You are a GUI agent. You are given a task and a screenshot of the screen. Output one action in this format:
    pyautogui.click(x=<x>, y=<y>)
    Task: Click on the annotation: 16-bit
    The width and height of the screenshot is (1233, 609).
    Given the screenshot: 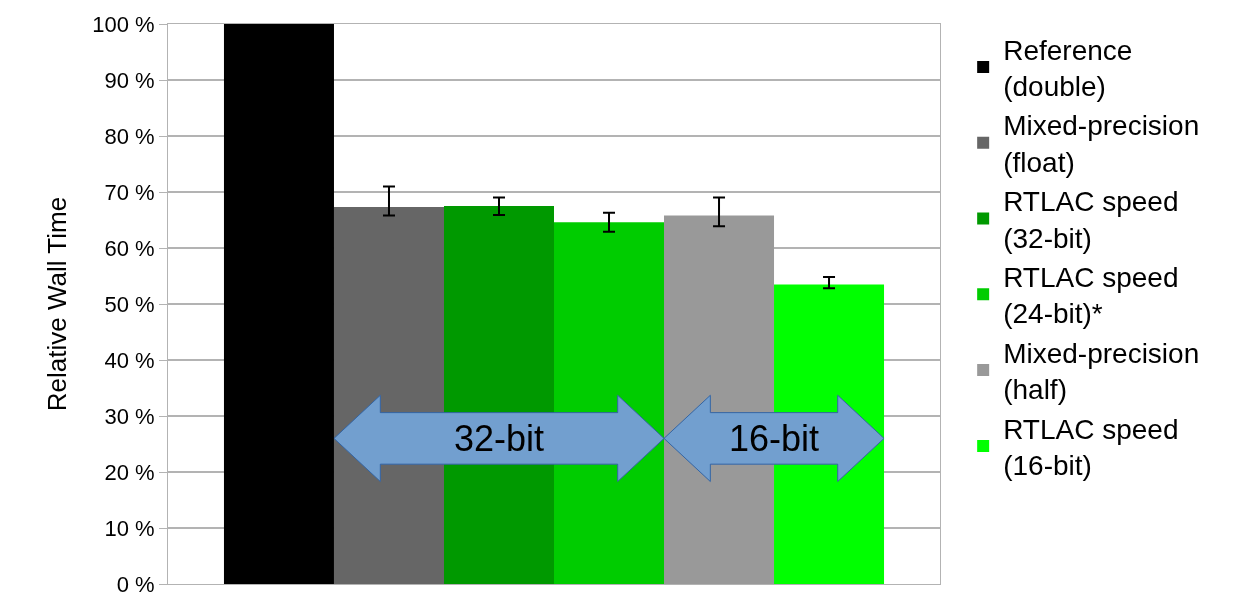 What is the action you would take?
    pyautogui.click(x=774, y=438)
    